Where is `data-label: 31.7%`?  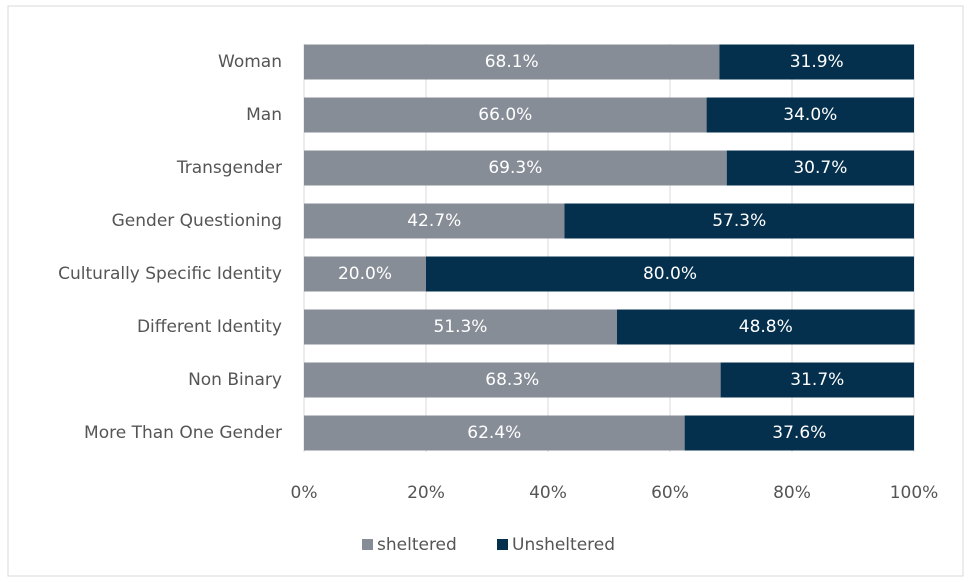 data-label: 31.7% is located at coordinates (817, 380).